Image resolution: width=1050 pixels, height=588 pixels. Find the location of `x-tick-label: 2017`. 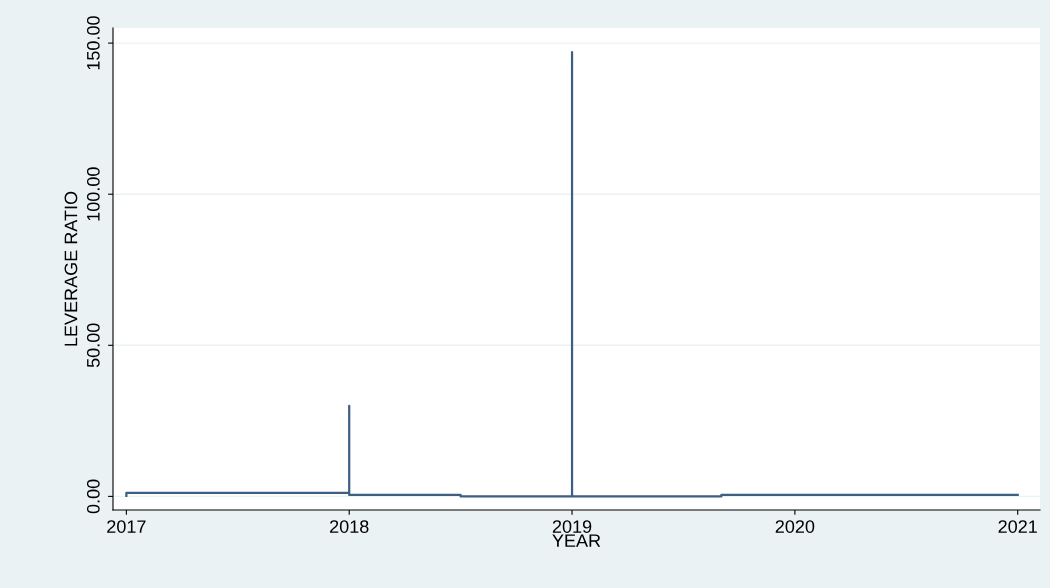

x-tick-label: 2017 is located at coordinates (126, 526).